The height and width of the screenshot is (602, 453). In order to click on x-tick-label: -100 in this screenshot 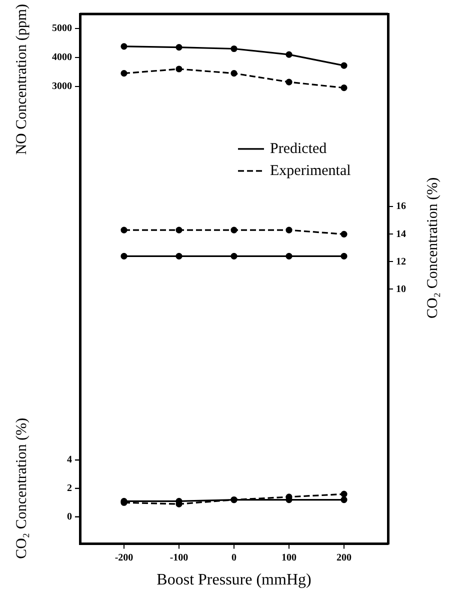, I will do `click(179, 558)`.